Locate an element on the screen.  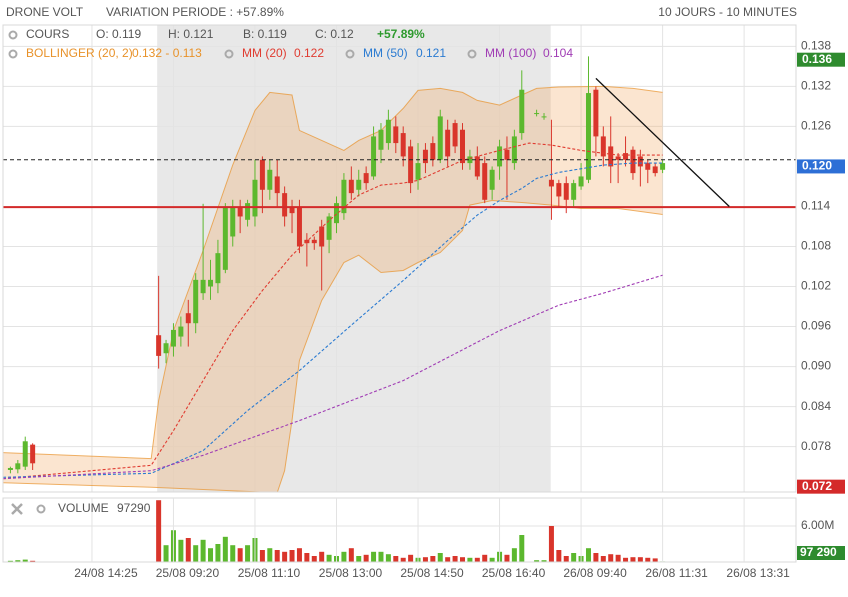
legend-open: O: 0.119 is located at coordinates (118, 34).